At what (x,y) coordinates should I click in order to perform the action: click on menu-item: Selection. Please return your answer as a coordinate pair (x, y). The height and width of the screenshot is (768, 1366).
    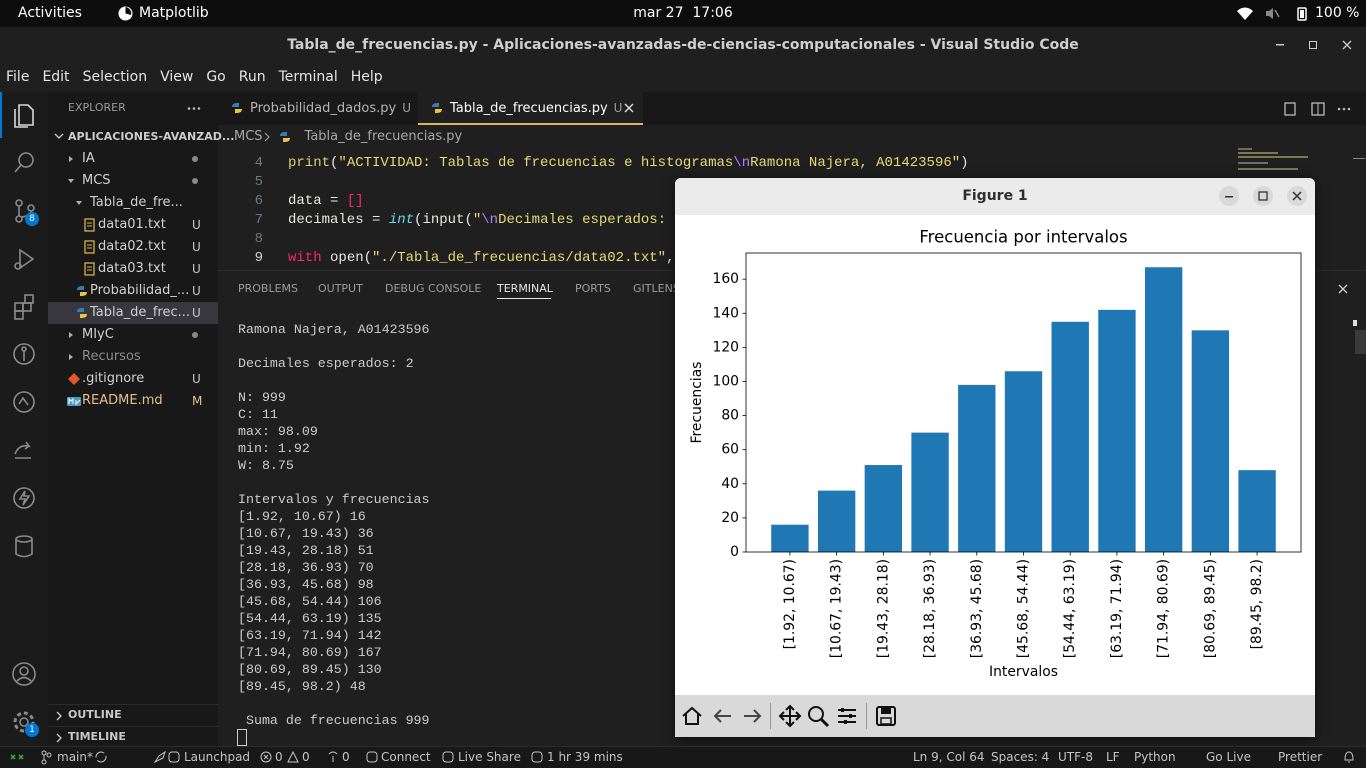
    Looking at the image, I should click on (115, 77).